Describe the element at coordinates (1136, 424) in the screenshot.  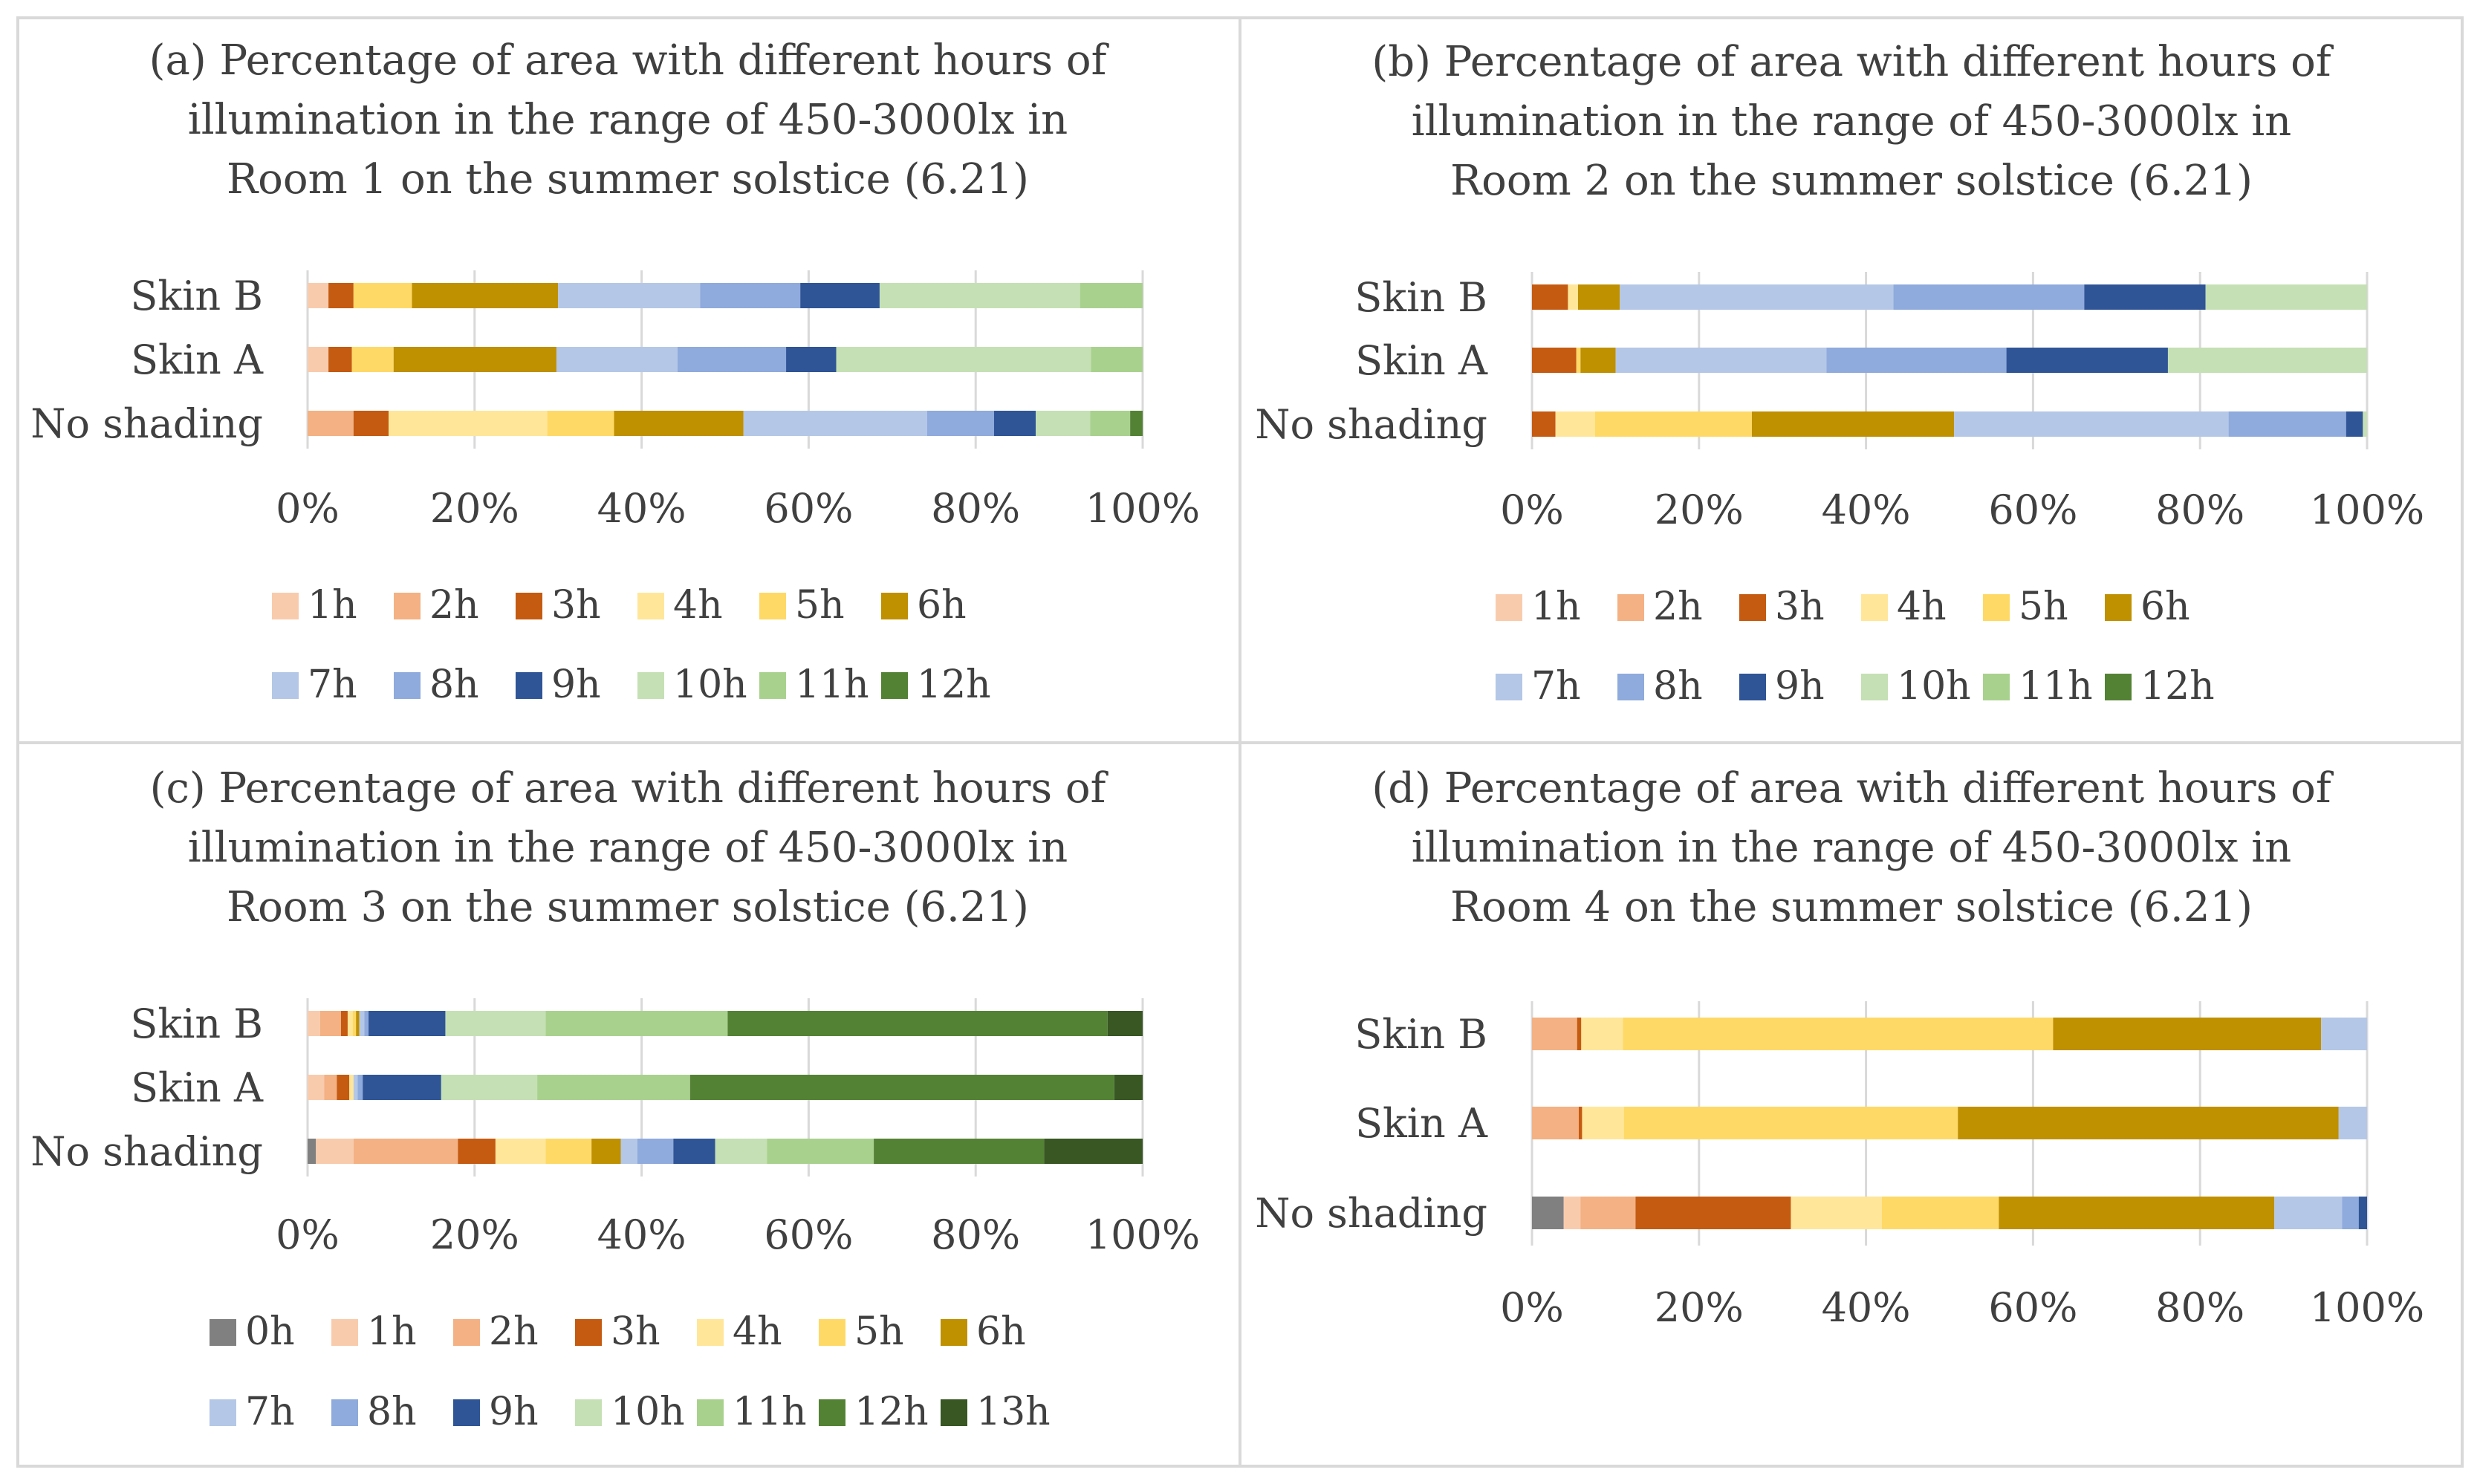
I see `bar-segment-12h` at that location.